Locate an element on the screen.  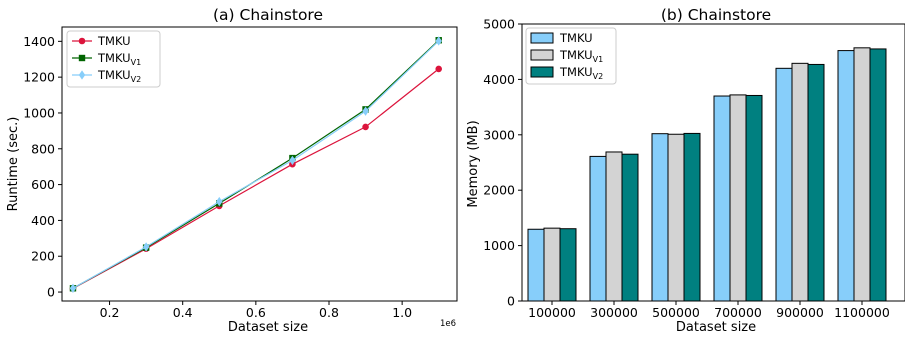
memory-legend-label-2: TMKUV2 is located at coordinates (581, 73).